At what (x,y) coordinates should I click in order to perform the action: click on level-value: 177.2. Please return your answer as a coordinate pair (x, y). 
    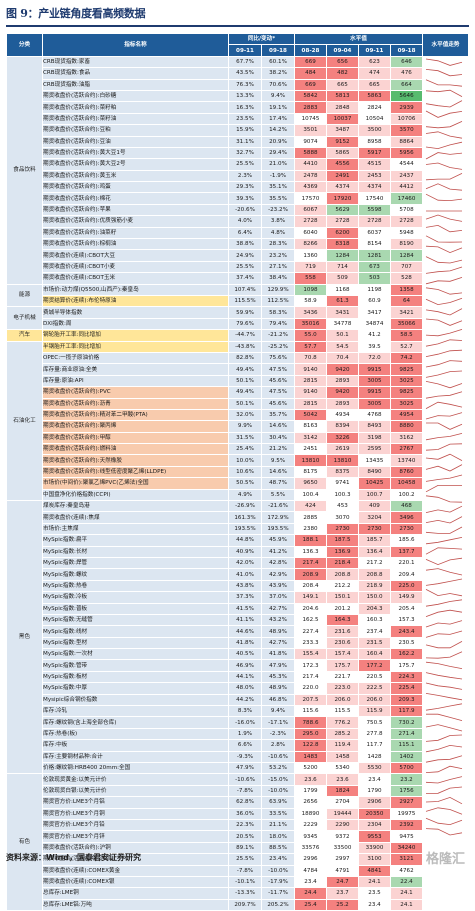
    Looking at the image, I should click on (374, 665).